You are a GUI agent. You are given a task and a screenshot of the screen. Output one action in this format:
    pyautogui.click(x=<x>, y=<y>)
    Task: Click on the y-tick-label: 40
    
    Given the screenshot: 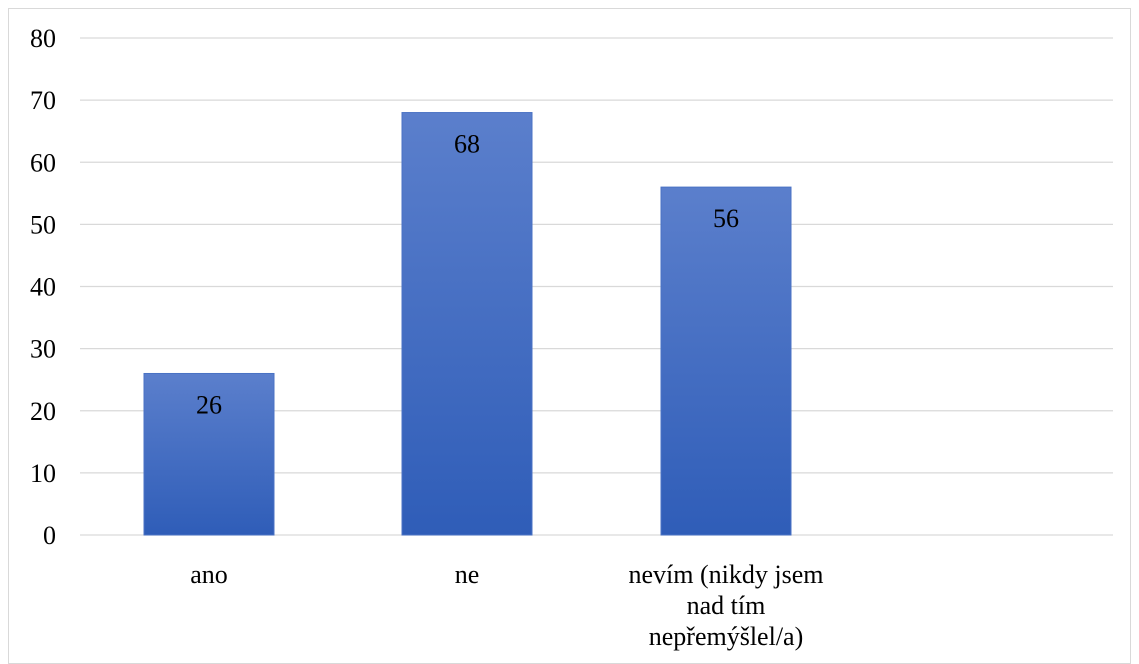 What is the action you would take?
    pyautogui.click(x=43, y=287)
    